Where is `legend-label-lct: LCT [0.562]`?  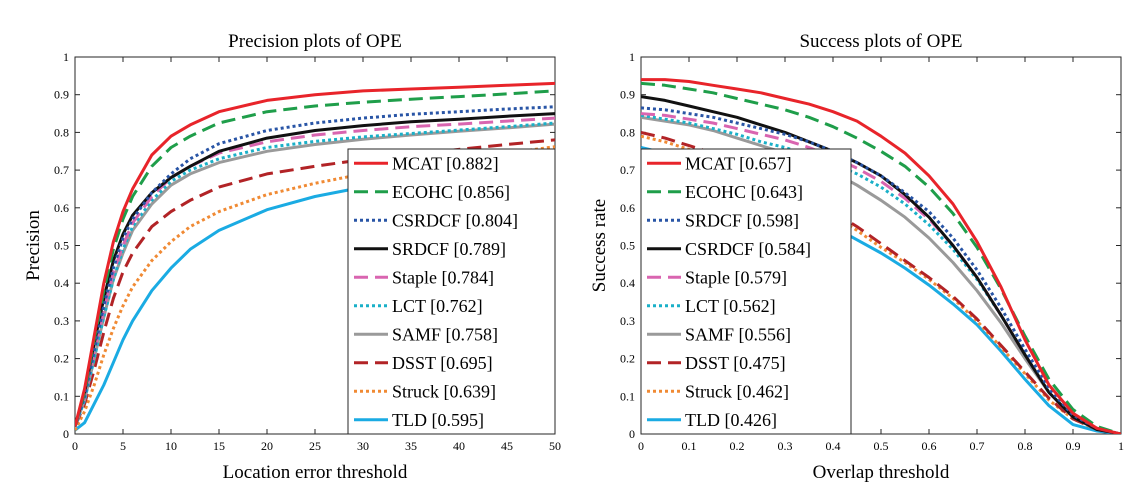 legend-label-lct: LCT [0.562] is located at coordinates (730, 306).